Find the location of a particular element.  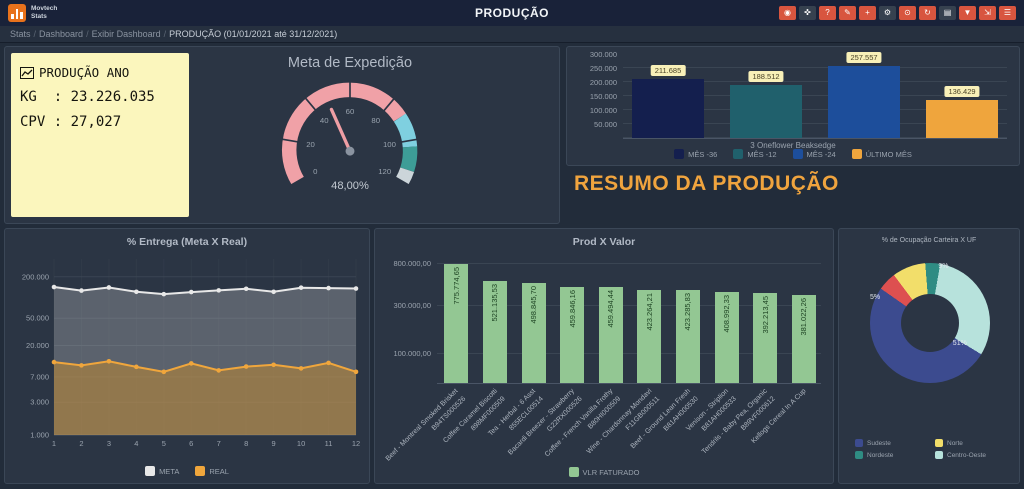

bar-value-label: 423.285,83 is located at coordinates (688, 312).